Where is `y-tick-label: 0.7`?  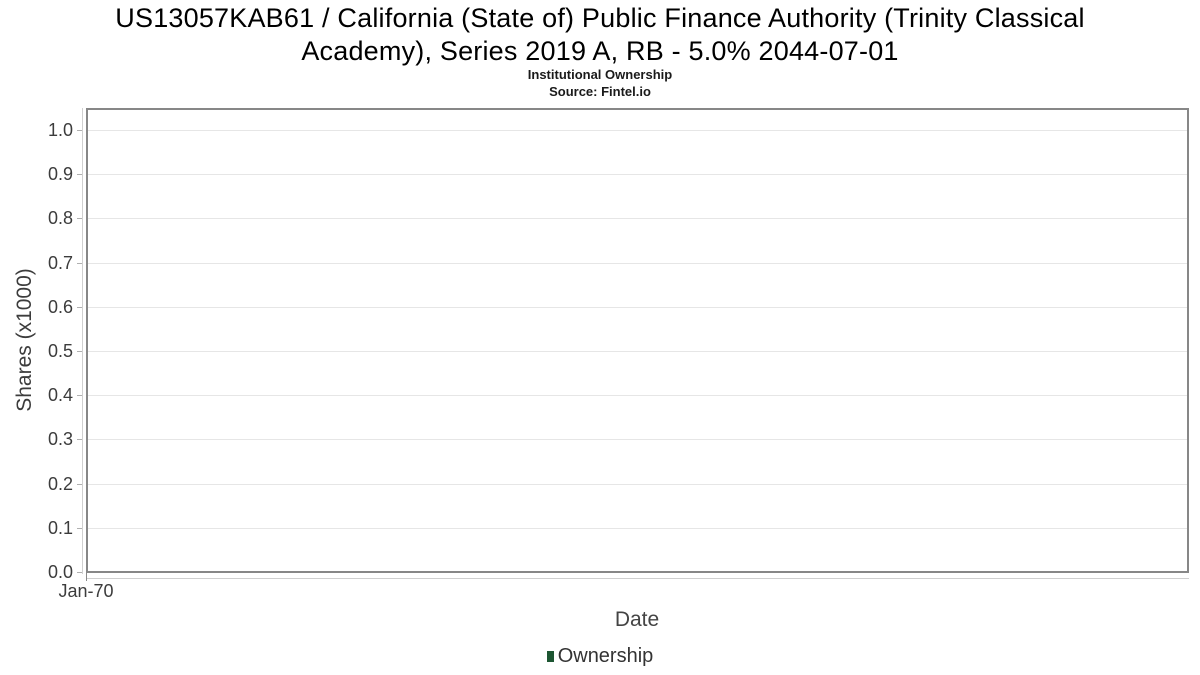
y-tick-label: 0.7 is located at coordinates (60, 263).